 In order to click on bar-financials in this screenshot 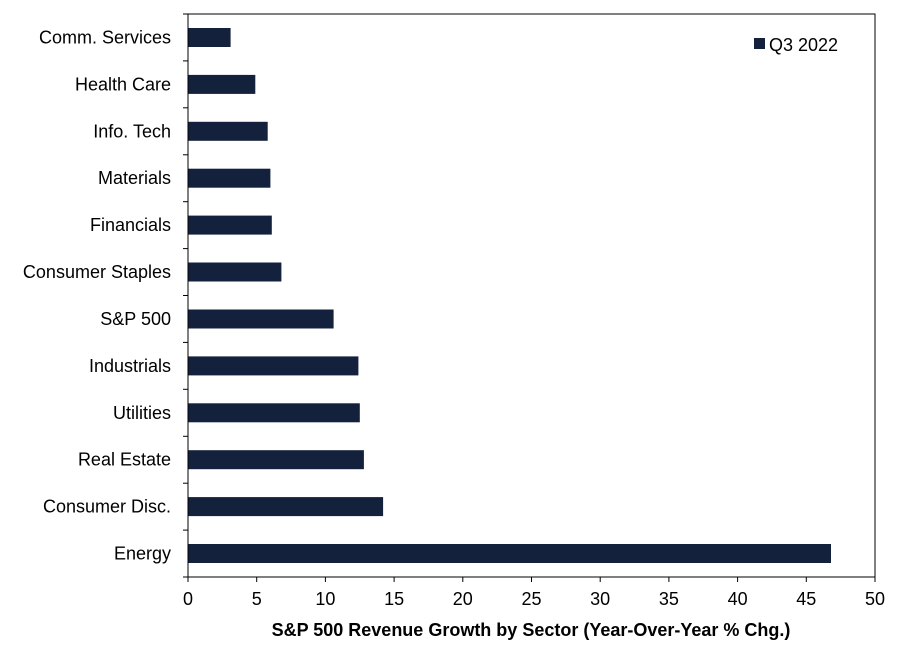, I will do `click(230, 225)`.